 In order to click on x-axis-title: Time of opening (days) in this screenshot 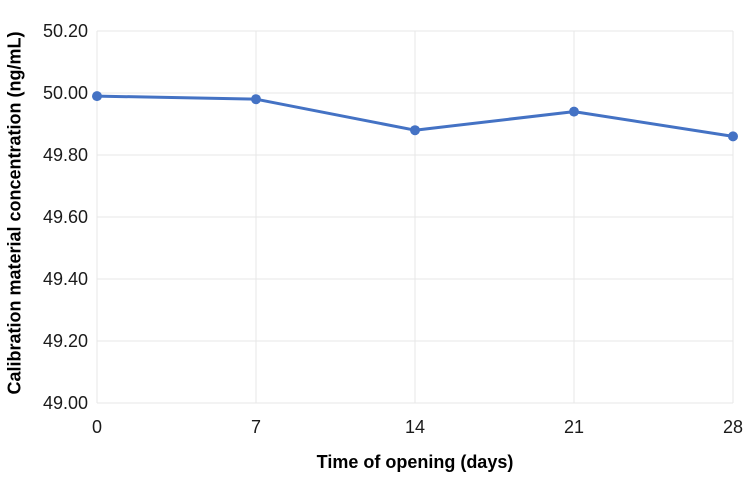, I will do `click(415, 462)`.